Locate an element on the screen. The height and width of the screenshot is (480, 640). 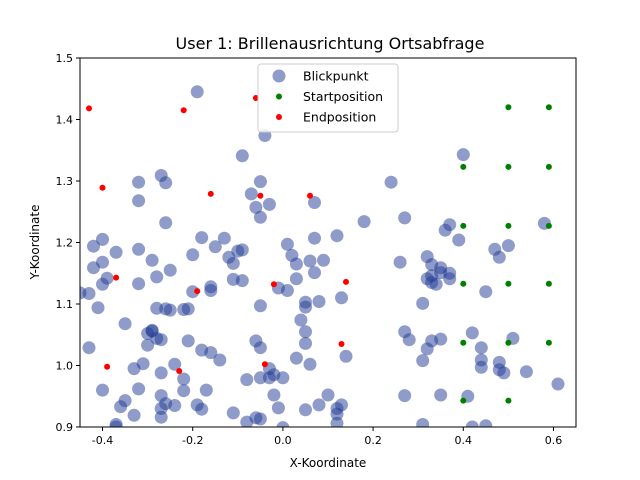
x-tick-label: 0.6 is located at coordinates (554, 440).